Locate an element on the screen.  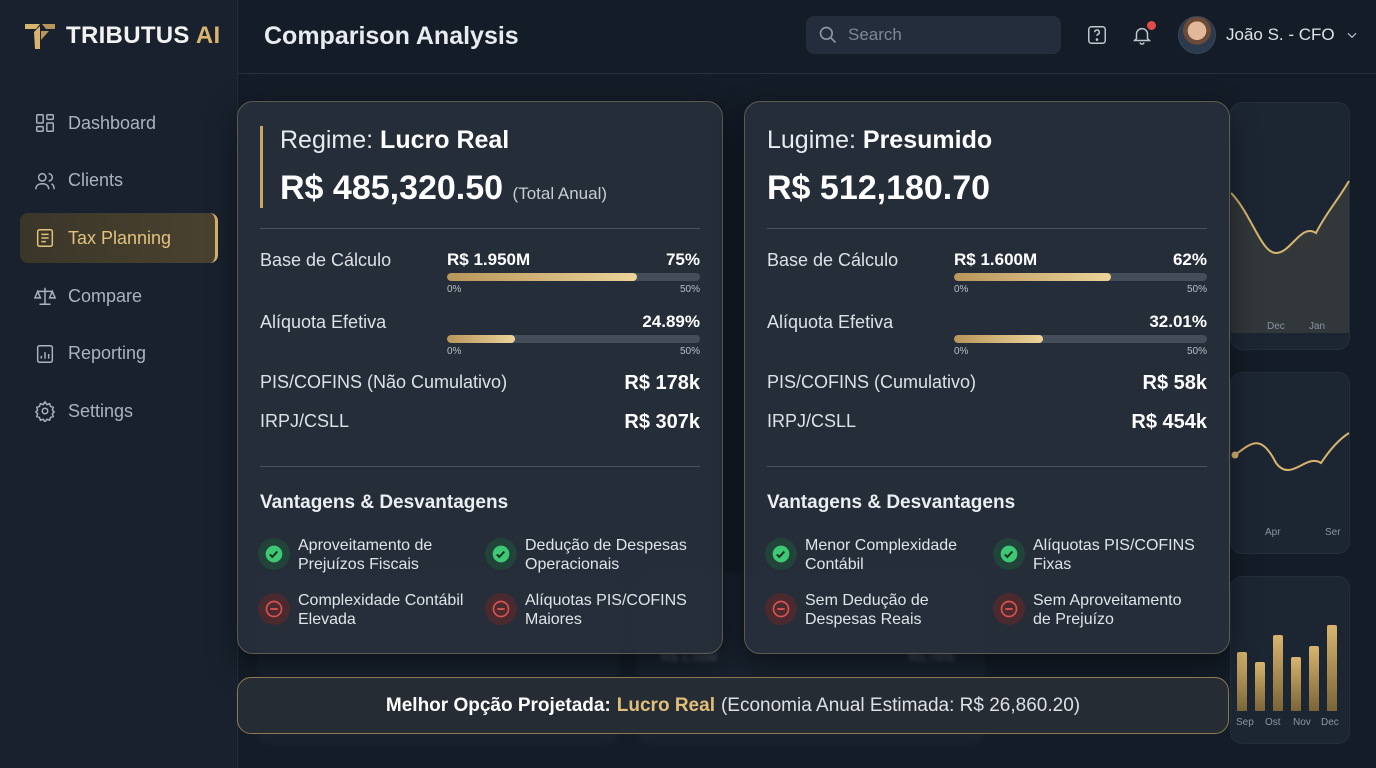
bg-month-label: Nov is located at coordinates (1302, 722).